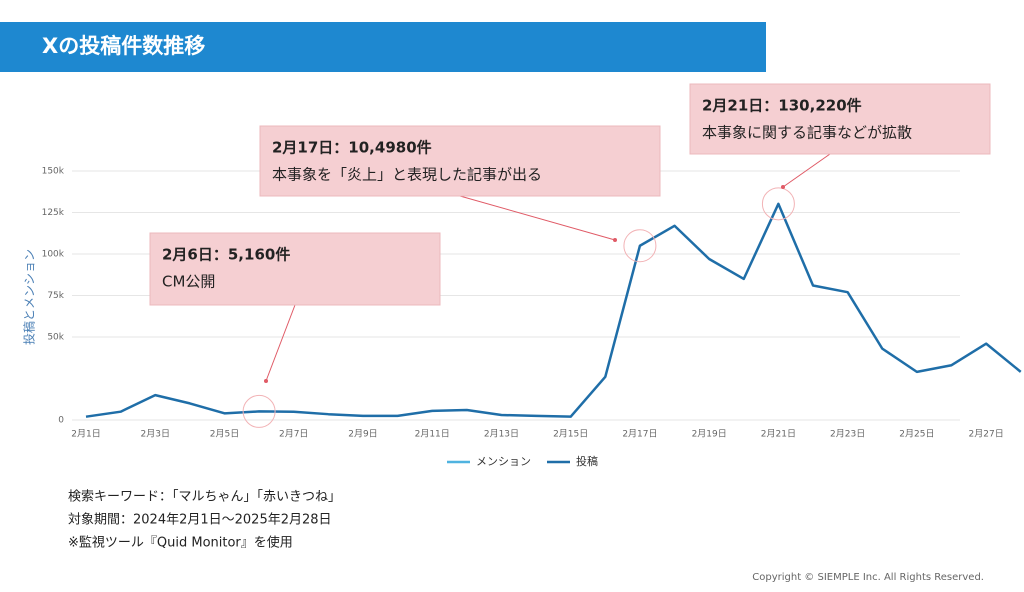 This screenshot has width=1024, height=592. Describe the element at coordinates (61, 421) in the screenshot. I see `y-tick-label: 0` at that location.